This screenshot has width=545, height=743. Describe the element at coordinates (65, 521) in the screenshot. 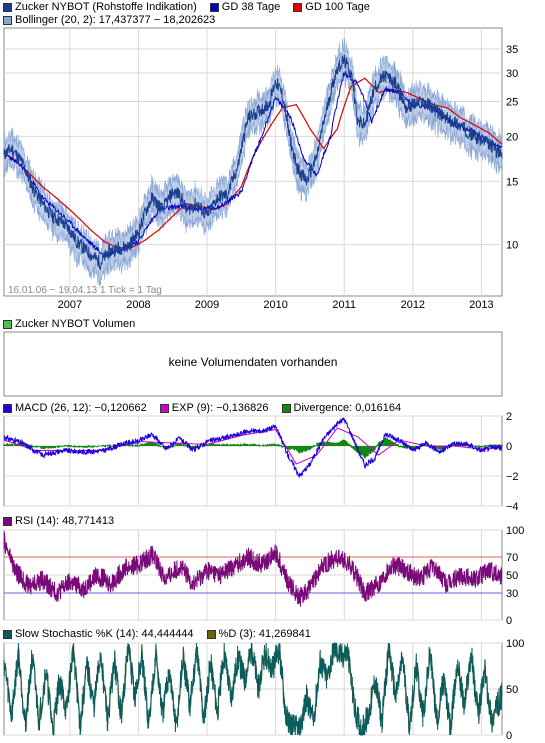

I see `legend-rsi-label: RSI (14): 48,771413` at that location.